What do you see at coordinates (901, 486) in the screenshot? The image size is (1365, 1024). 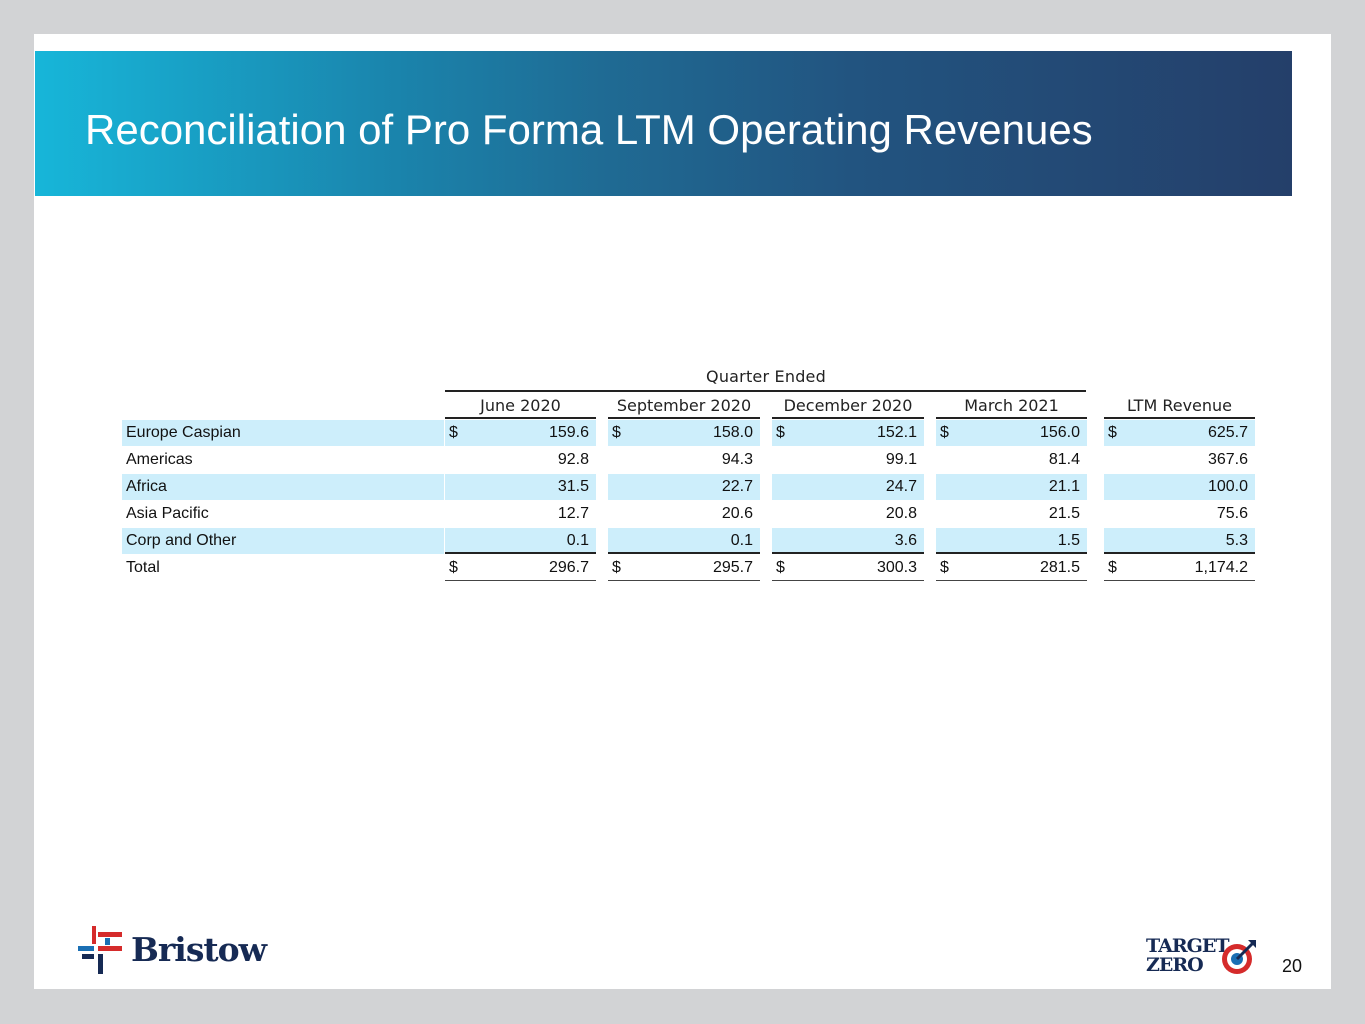 I see `cell-value: 24.7` at bounding box center [901, 486].